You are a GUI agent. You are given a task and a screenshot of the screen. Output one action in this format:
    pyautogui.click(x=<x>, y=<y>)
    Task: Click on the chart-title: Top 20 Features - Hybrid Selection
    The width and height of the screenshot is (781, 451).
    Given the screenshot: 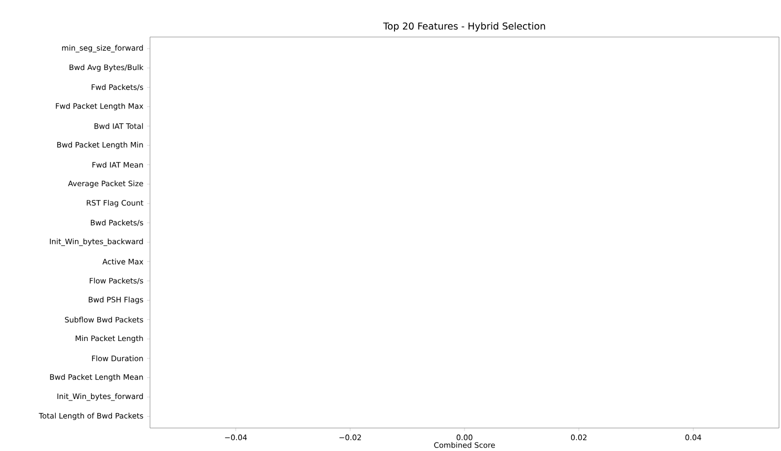 What is the action you would take?
    pyautogui.click(x=464, y=27)
    